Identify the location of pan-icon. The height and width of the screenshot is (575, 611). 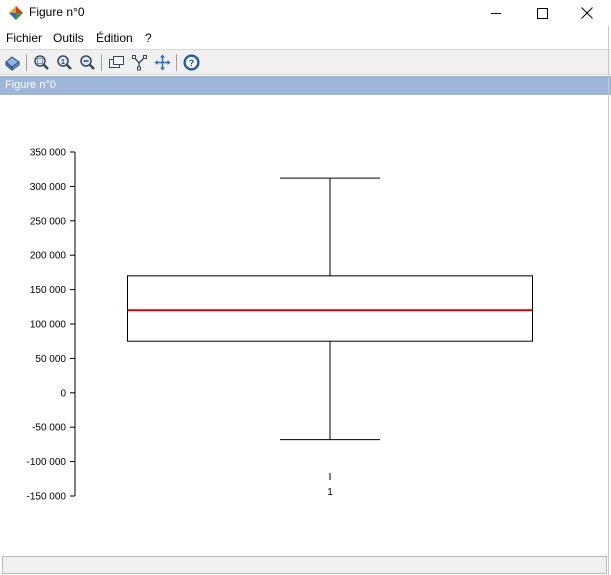
(162, 62).